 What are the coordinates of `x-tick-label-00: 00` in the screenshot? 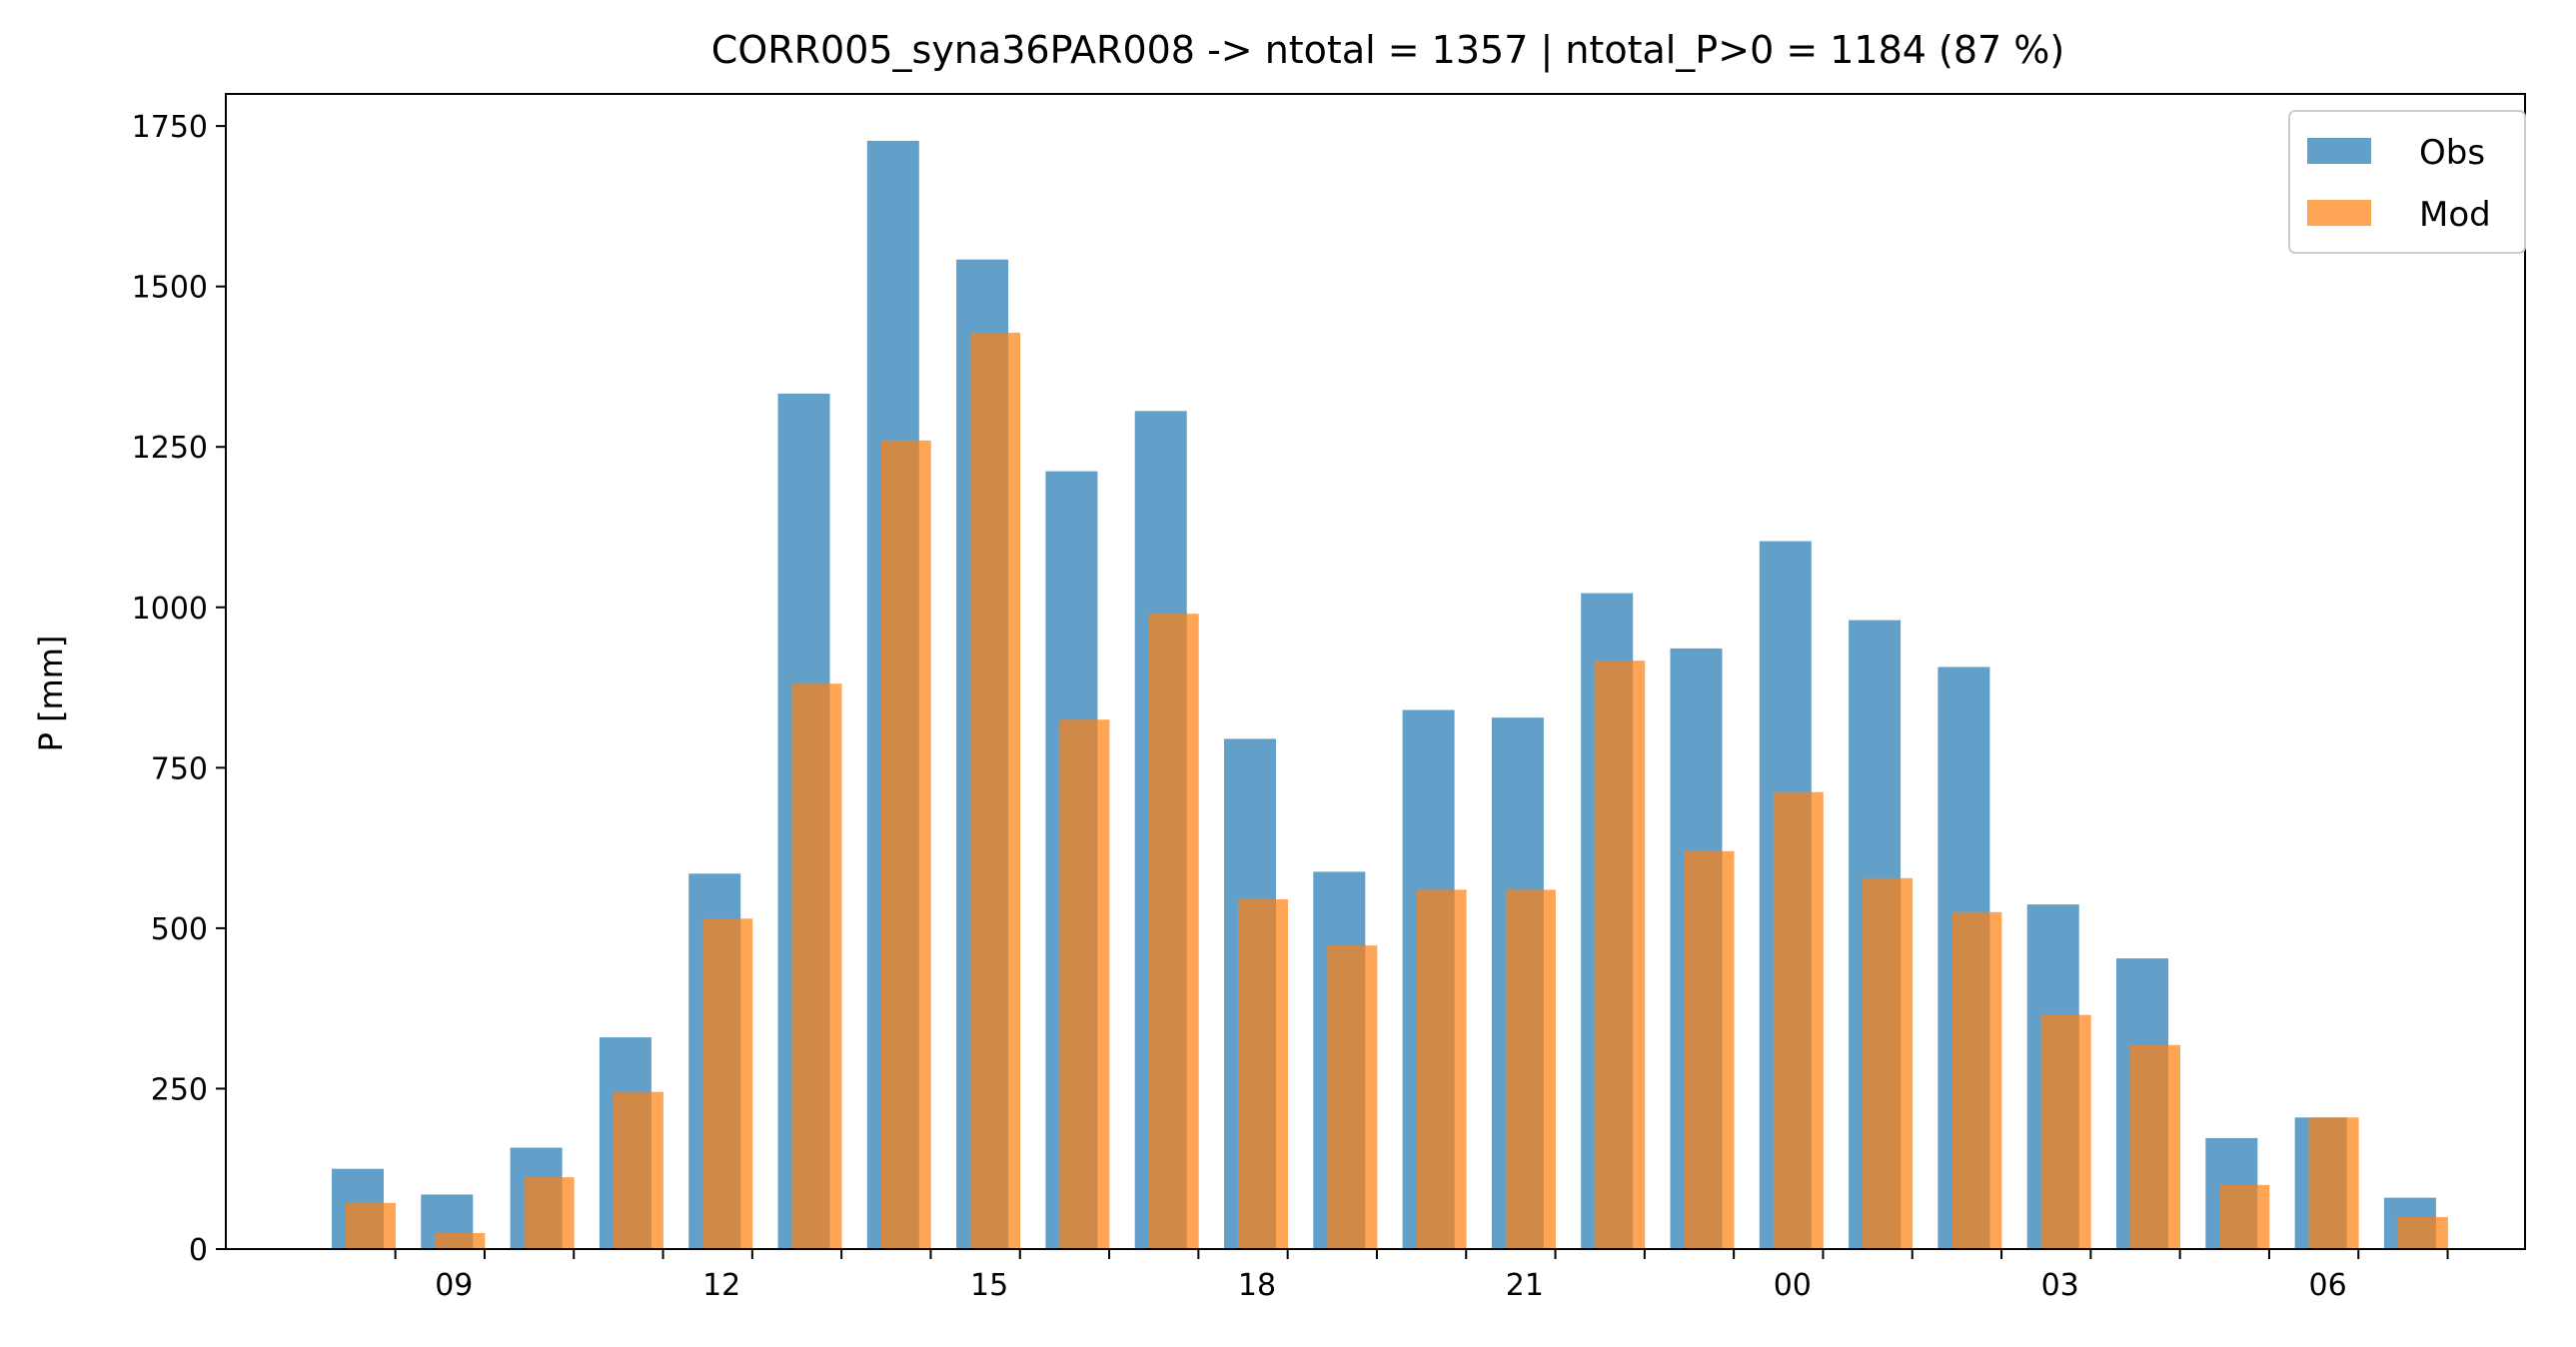 It's located at (1793, 1285).